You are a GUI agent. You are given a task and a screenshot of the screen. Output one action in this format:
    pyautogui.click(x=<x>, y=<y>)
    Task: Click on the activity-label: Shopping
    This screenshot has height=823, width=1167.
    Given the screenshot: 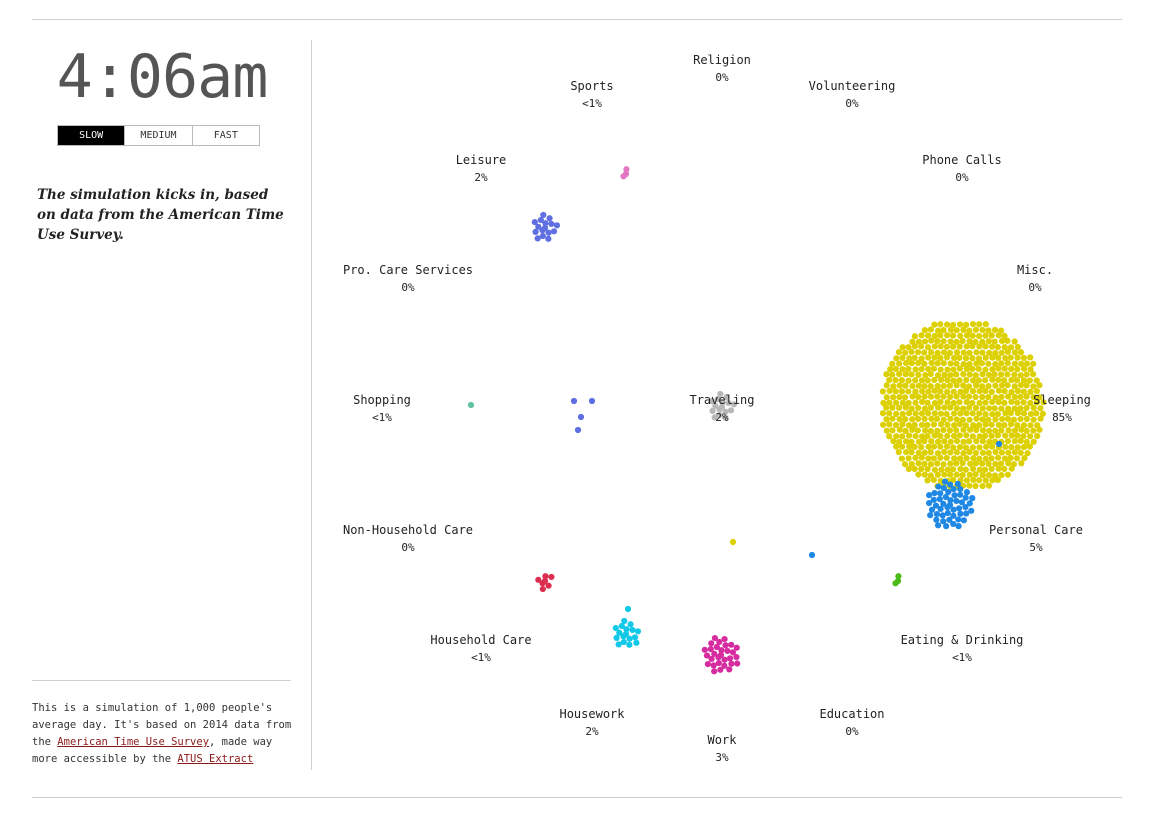 What is the action you would take?
    pyautogui.click(x=382, y=400)
    